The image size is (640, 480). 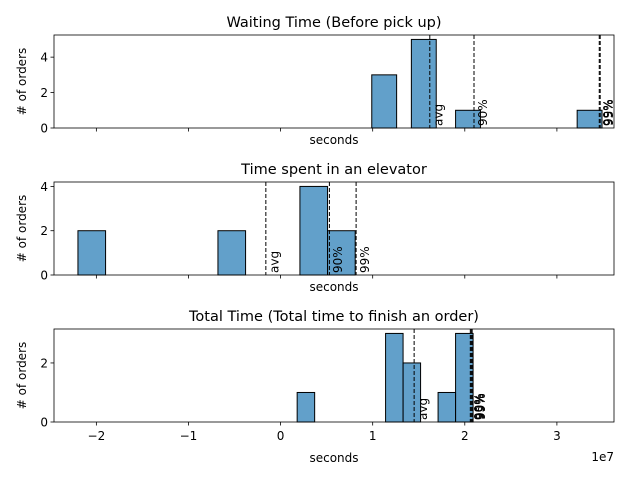 I want to click on x-tick-label: −1, so click(x=189, y=436).